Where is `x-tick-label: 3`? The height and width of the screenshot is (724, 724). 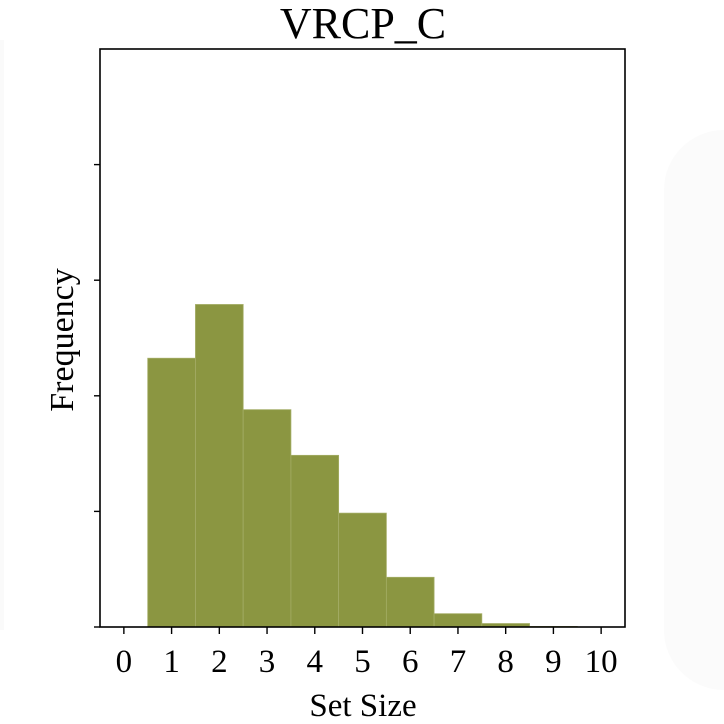
x-tick-label: 3 is located at coordinates (267, 662).